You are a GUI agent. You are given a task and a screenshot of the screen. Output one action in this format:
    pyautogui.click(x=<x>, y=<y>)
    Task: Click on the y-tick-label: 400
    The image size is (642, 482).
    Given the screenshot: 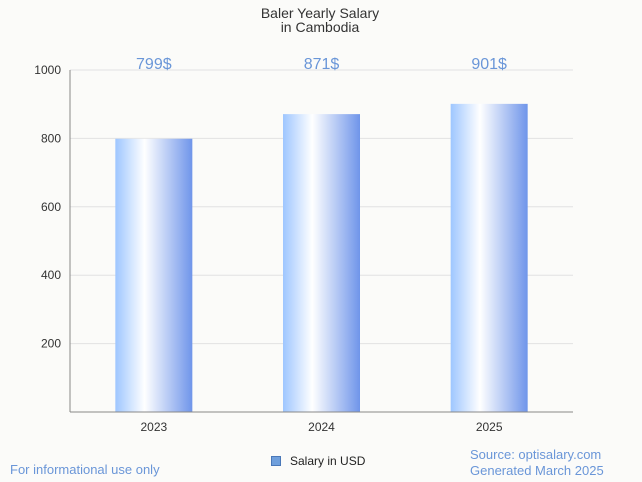 What is the action you would take?
    pyautogui.click(x=51, y=275)
    